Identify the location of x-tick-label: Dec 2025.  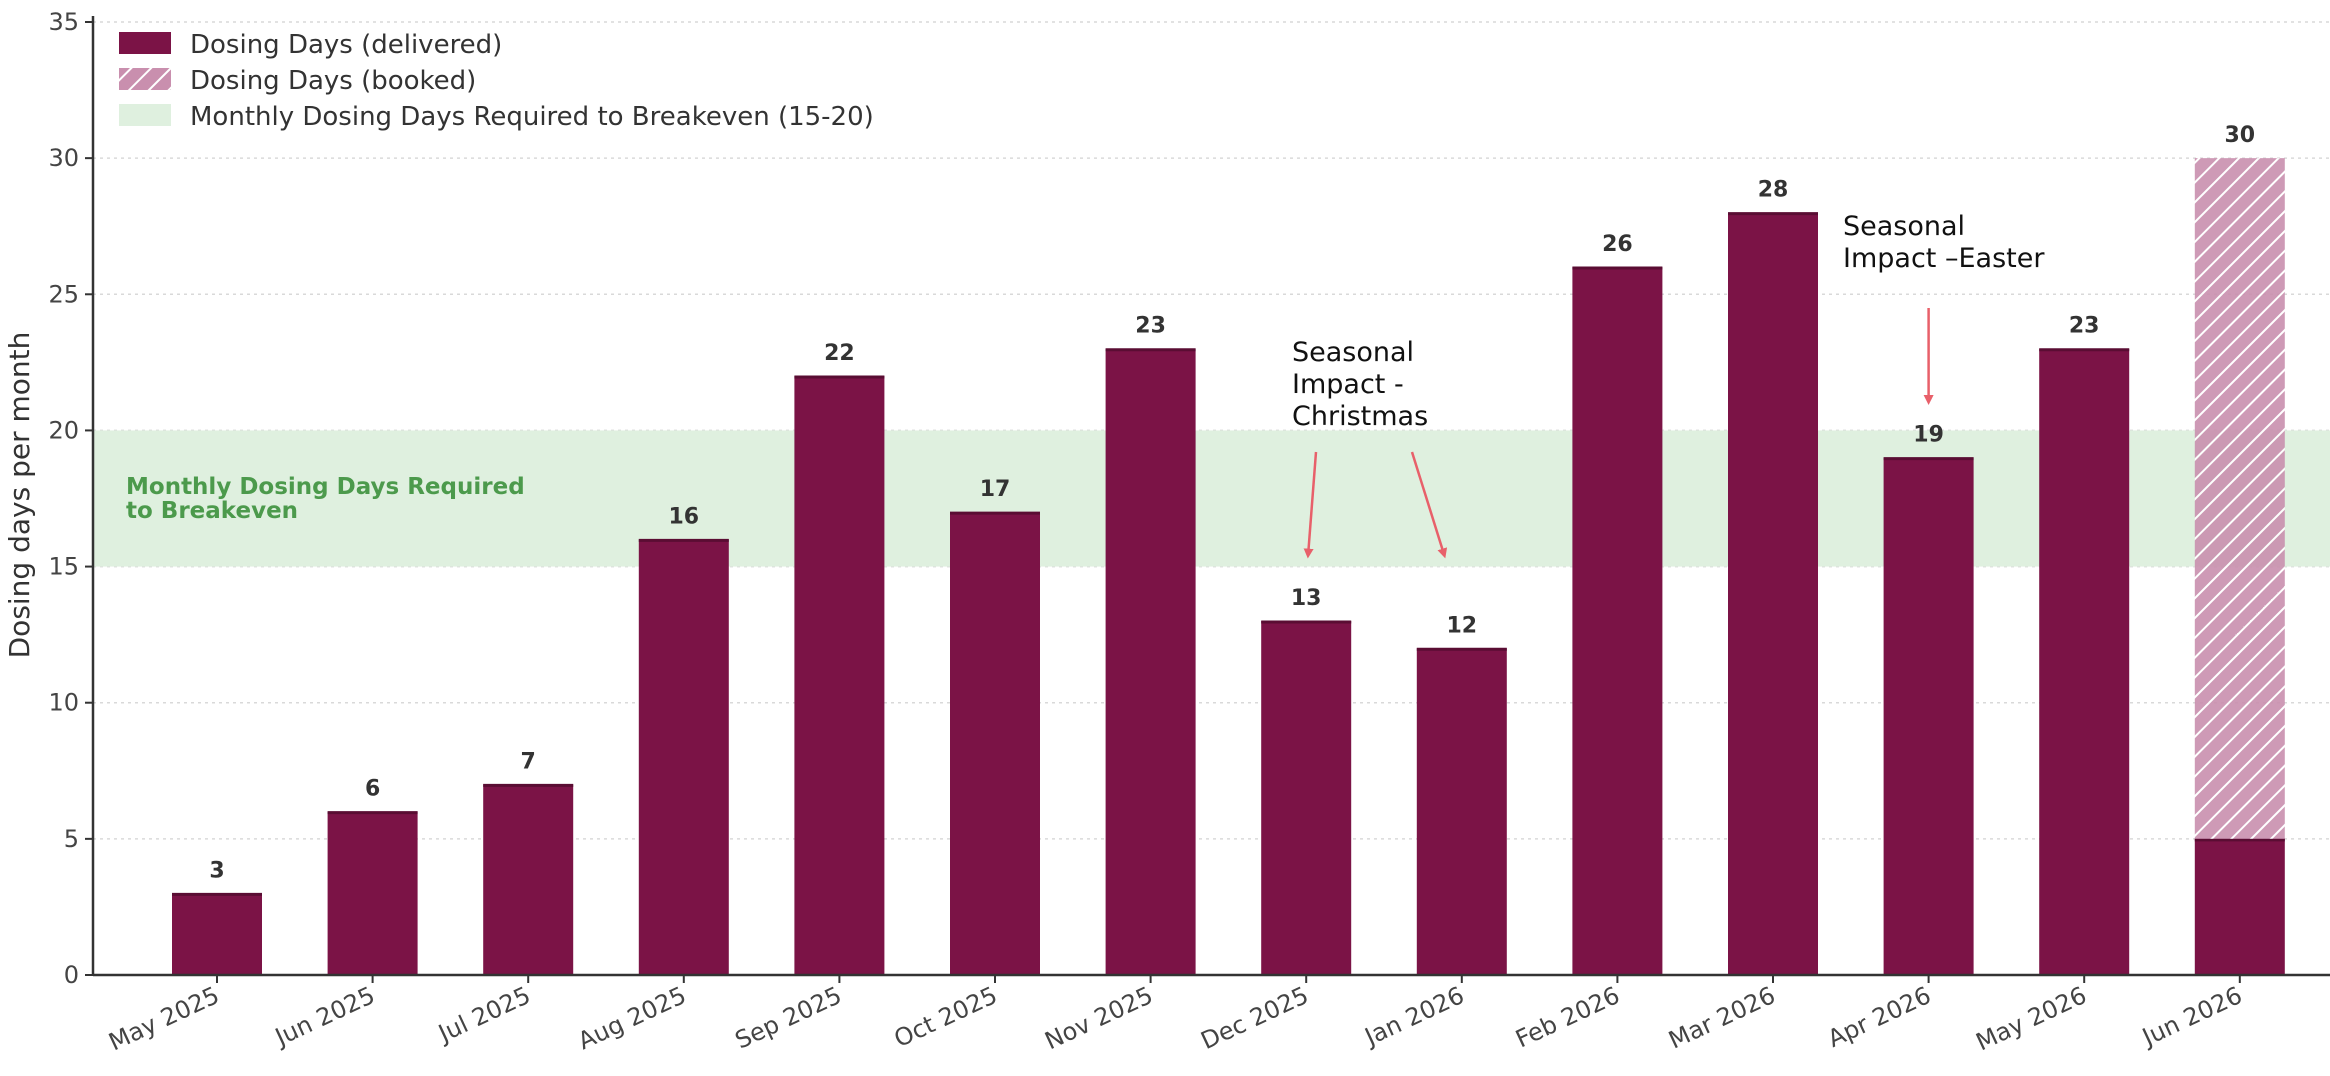
(1255, 1018).